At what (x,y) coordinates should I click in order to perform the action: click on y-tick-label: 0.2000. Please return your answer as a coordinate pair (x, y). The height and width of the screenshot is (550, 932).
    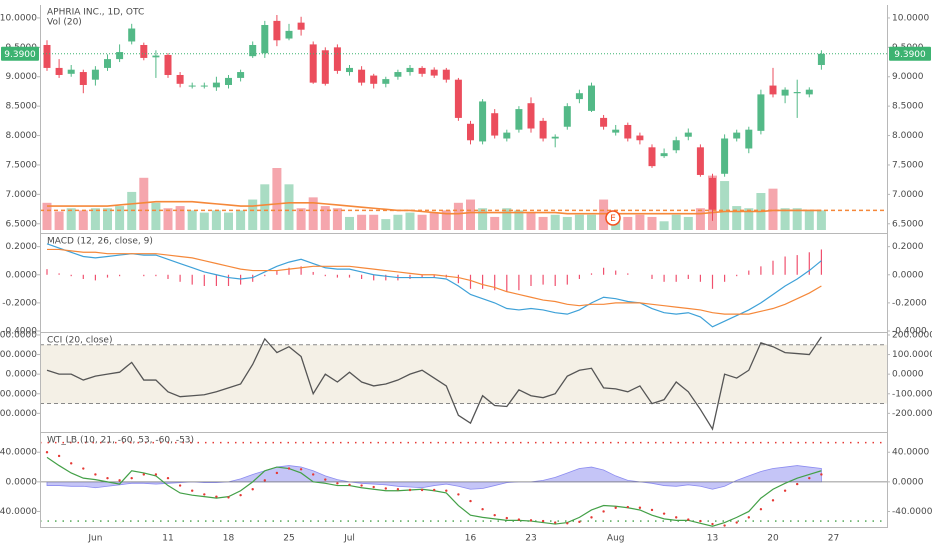
    Looking at the image, I should click on (22, 247).